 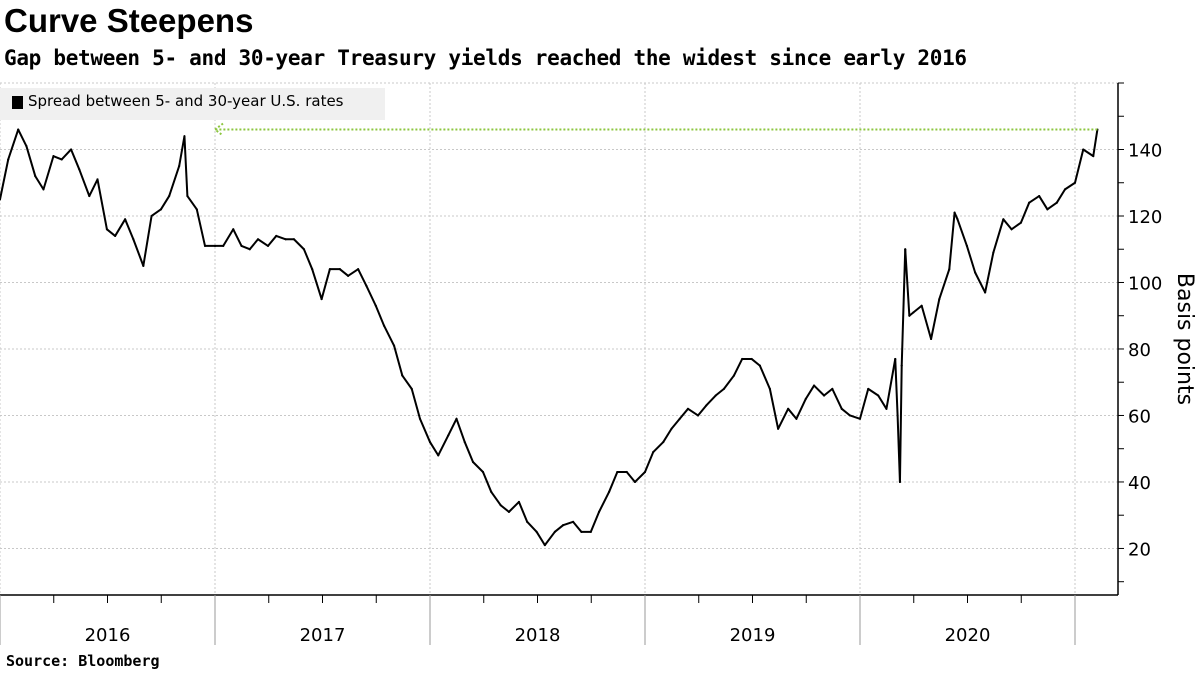 I want to click on x-tick-label: 2019, so click(x=753, y=635).